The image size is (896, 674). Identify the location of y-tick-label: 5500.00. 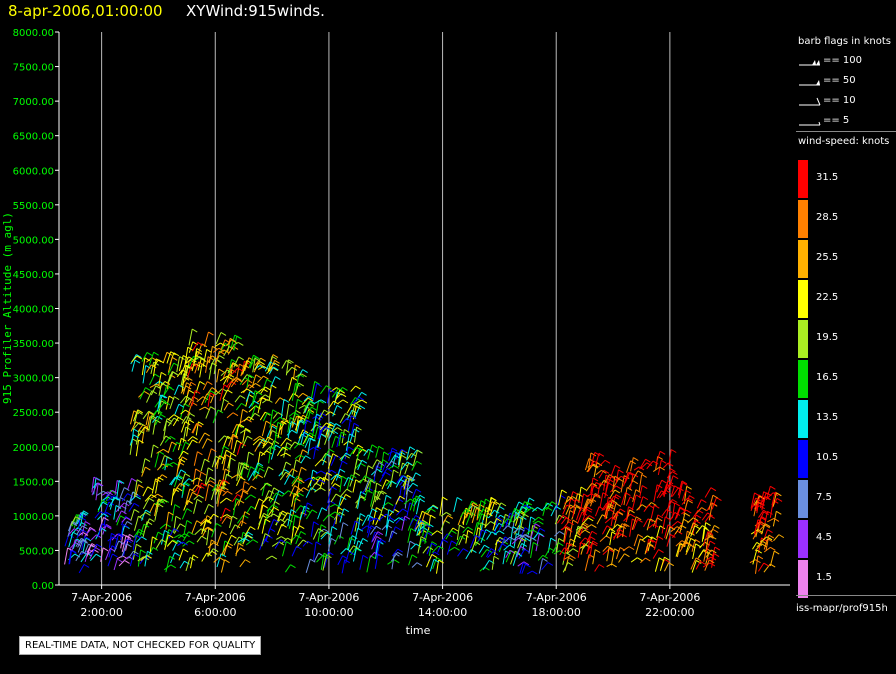
(33, 206).